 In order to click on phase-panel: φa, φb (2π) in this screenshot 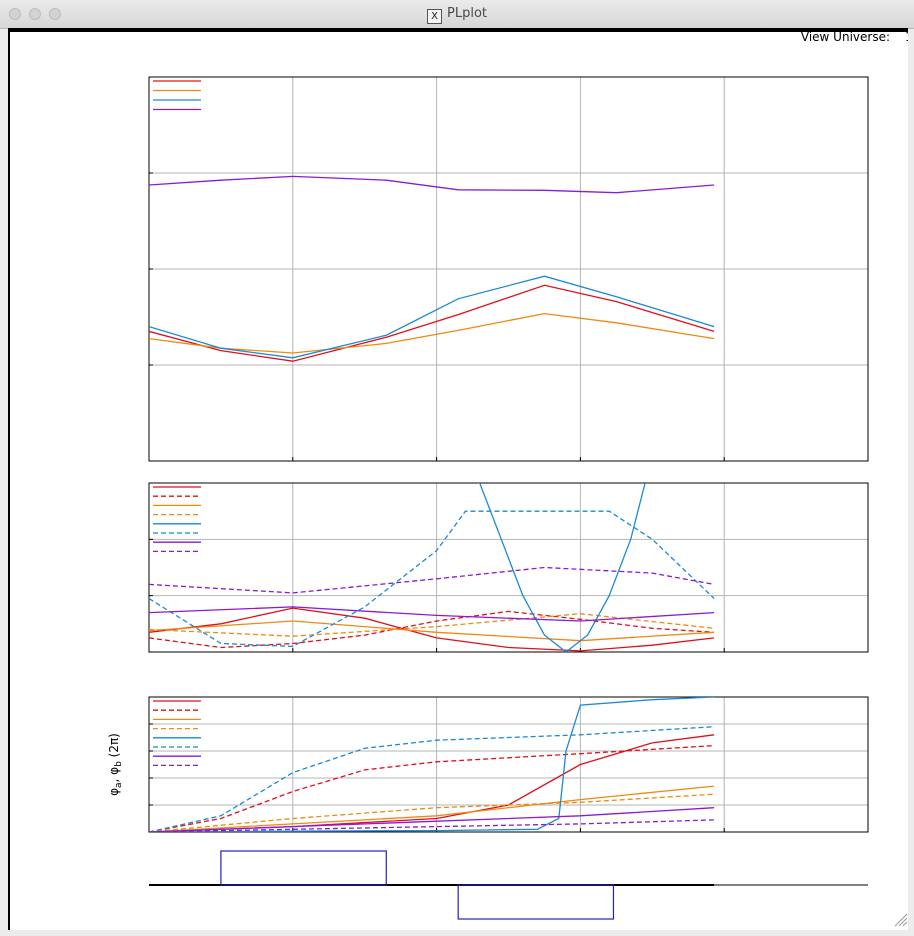, I will do `click(488, 764)`.